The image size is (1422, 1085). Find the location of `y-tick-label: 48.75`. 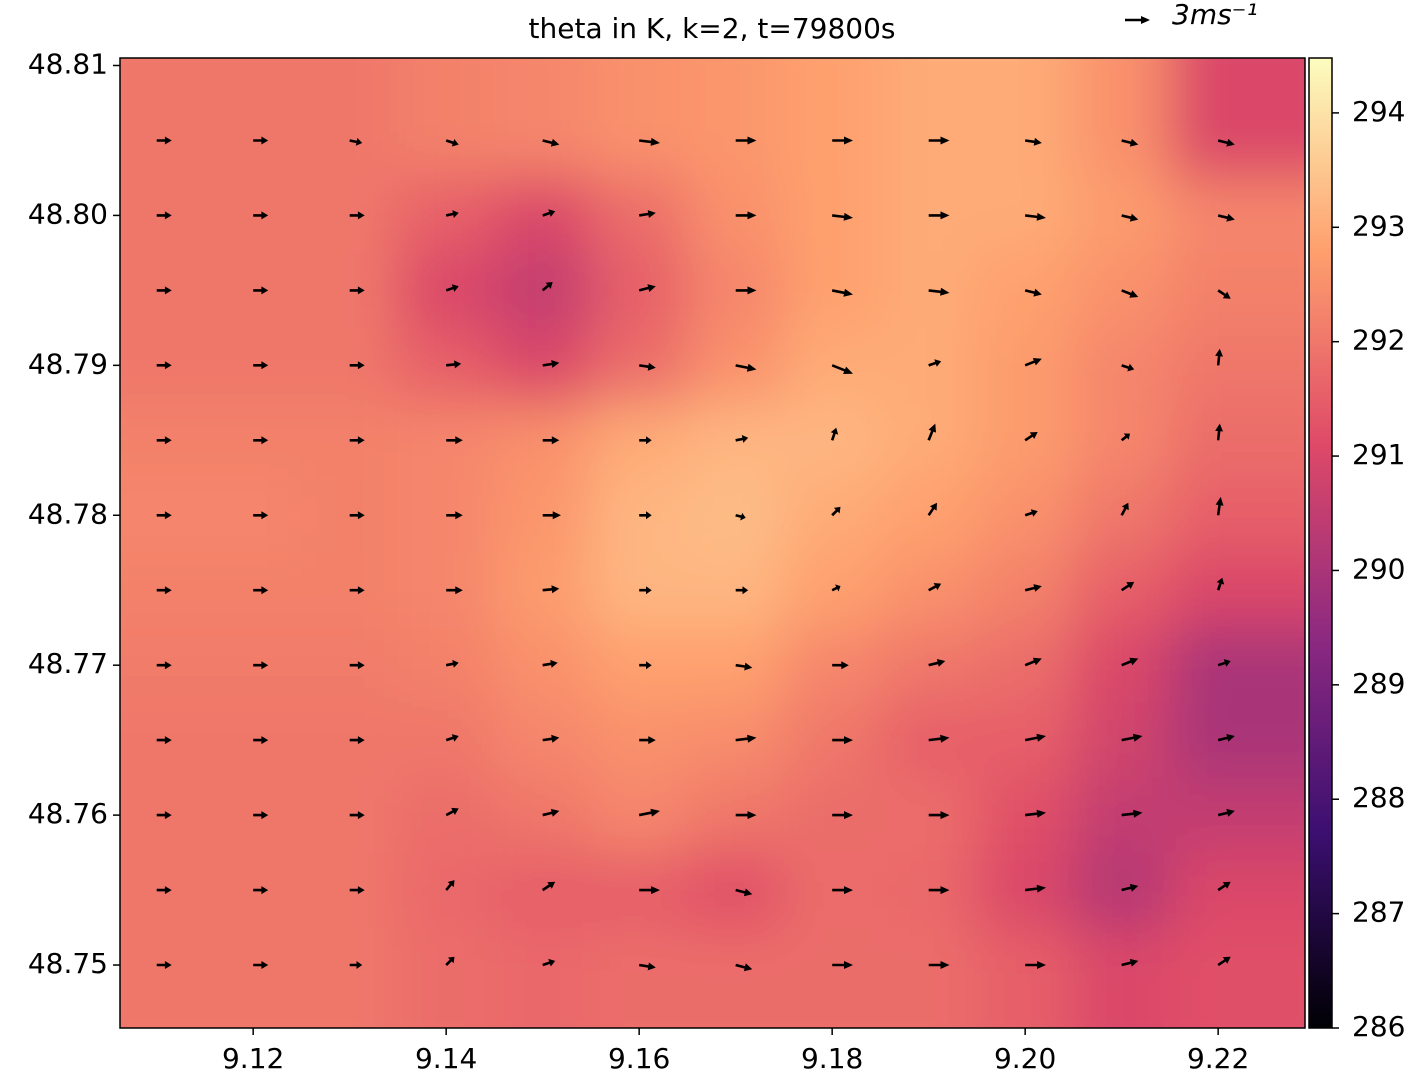

y-tick-label: 48.75 is located at coordinates (68, 963).